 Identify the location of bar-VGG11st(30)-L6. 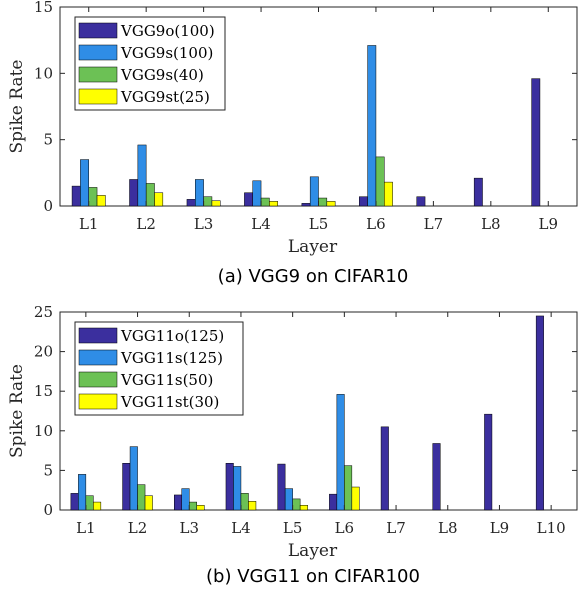
(355, 498).